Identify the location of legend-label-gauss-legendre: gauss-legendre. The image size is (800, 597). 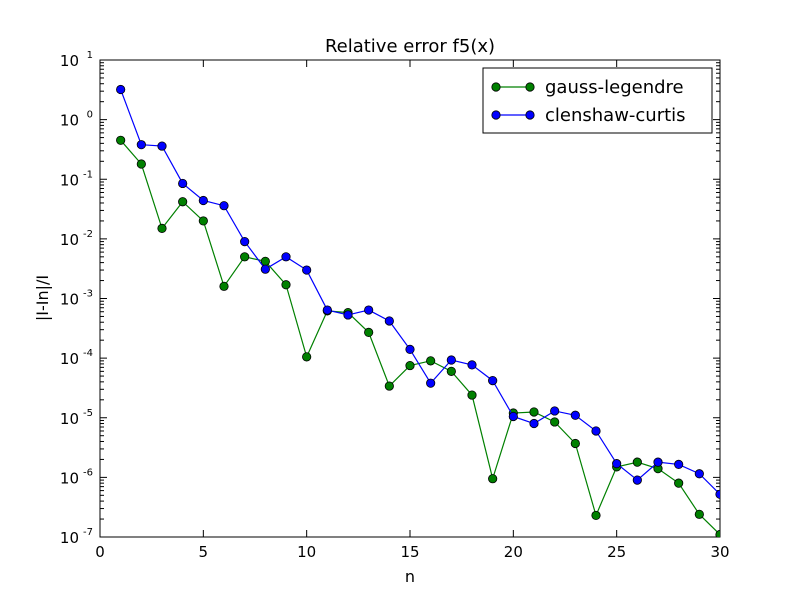
(614, 87).